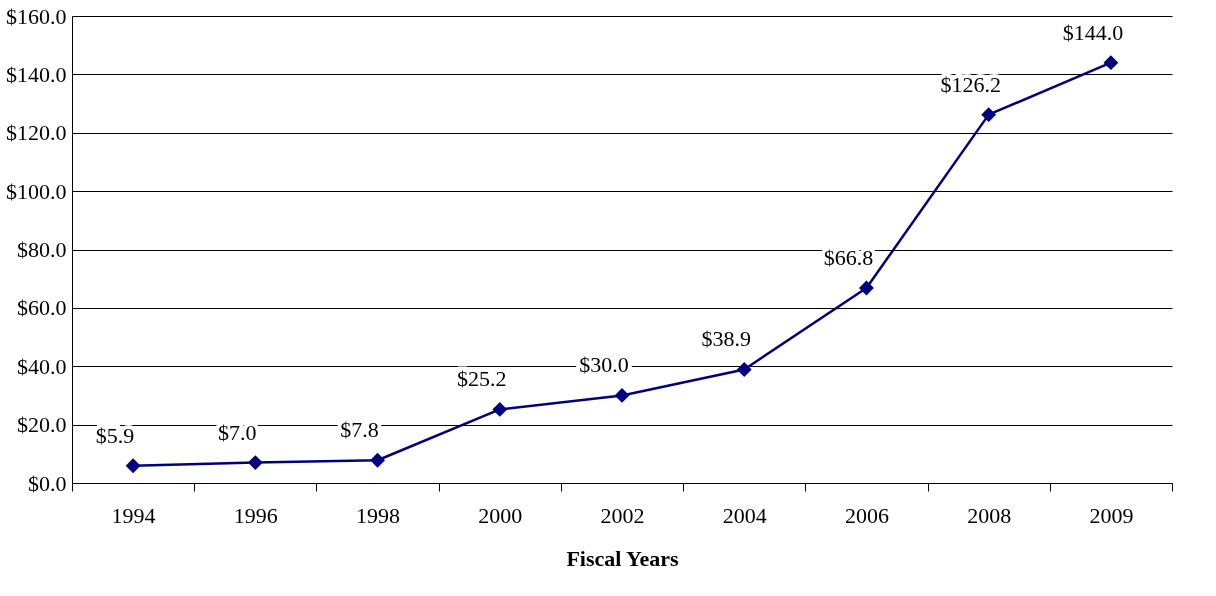 The width and height of the screenshot is (1216, 596). What do you see at coordinates (1093, 32) in the screenshot?
I see `data-label: $144.0` at bounding box center [1093, 32].